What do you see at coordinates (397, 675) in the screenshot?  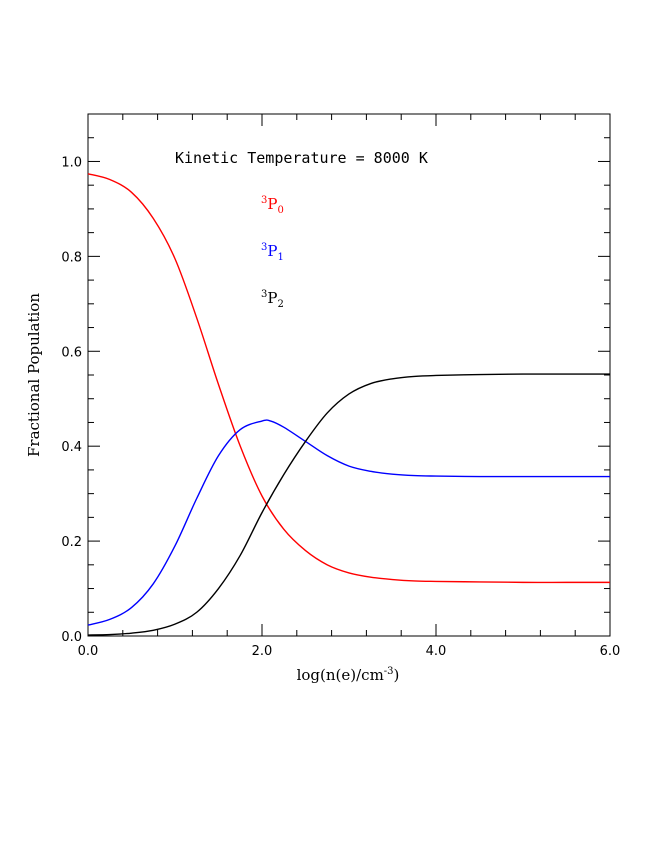 I see `x-axis-label-tail: )` at bounding box center [397, 675].